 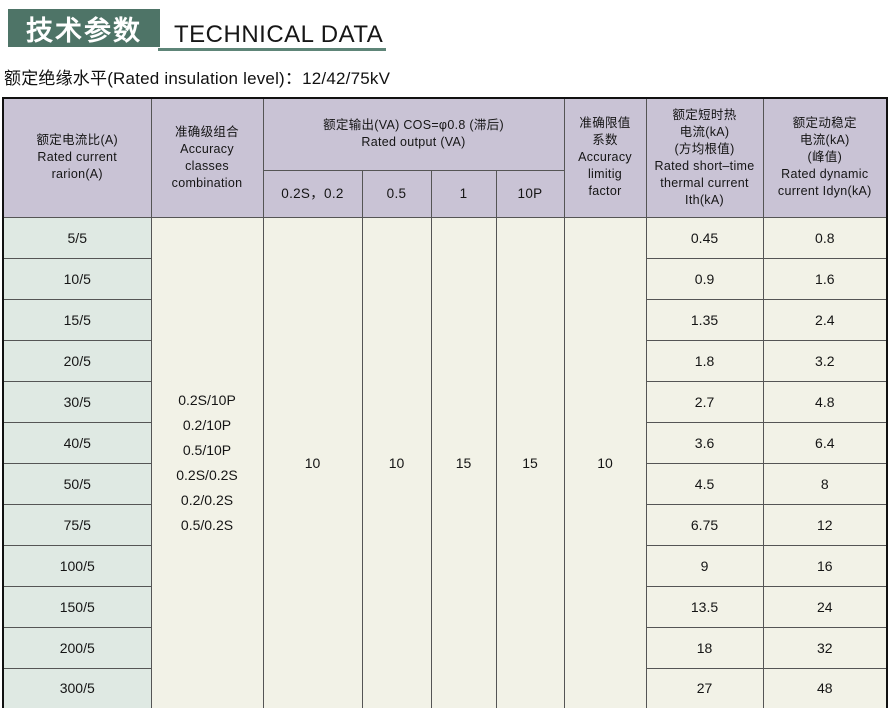 What do you see at coordinates (77, 401) in the screenshot?
I see `cell-ratio: 30/5` at bounding box center [77, 401].